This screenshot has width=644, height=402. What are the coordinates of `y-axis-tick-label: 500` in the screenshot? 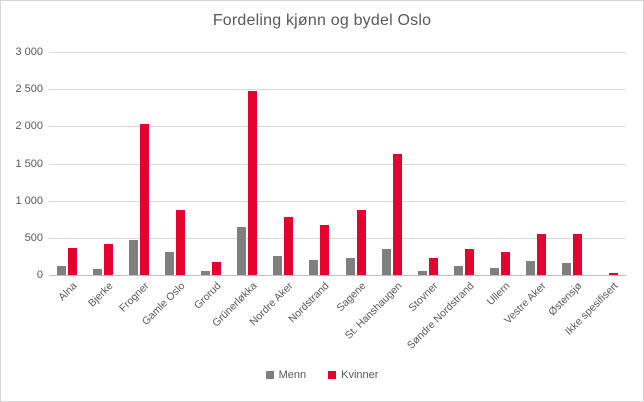 It's located at (33, 237).